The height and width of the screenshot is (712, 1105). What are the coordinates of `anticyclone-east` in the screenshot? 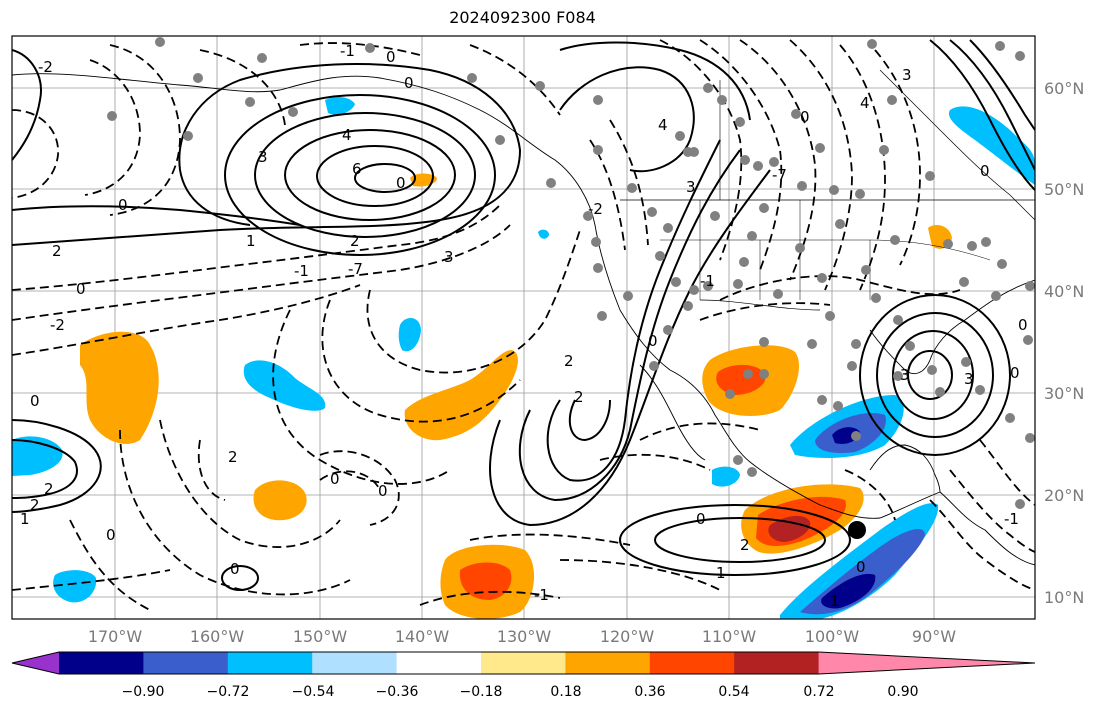 It's located at (935, 375).